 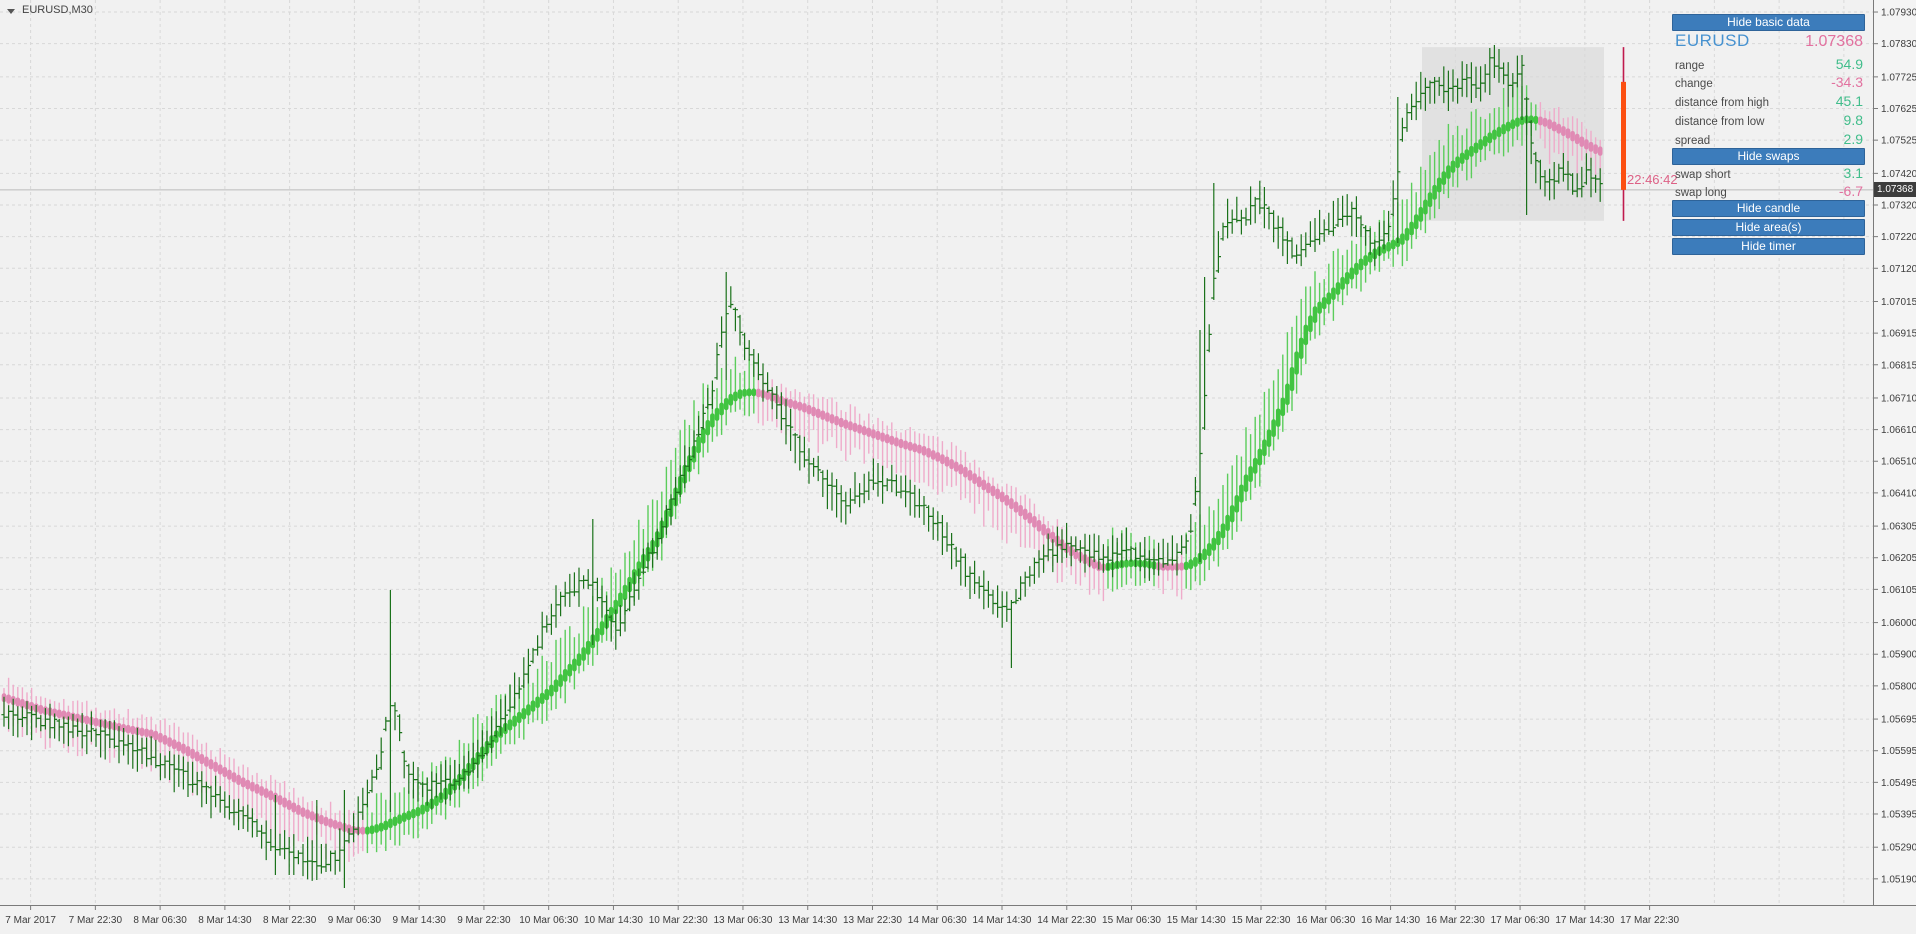 I want to click on hide-candle-button: Hide candle, so click(x=1768, y=208).